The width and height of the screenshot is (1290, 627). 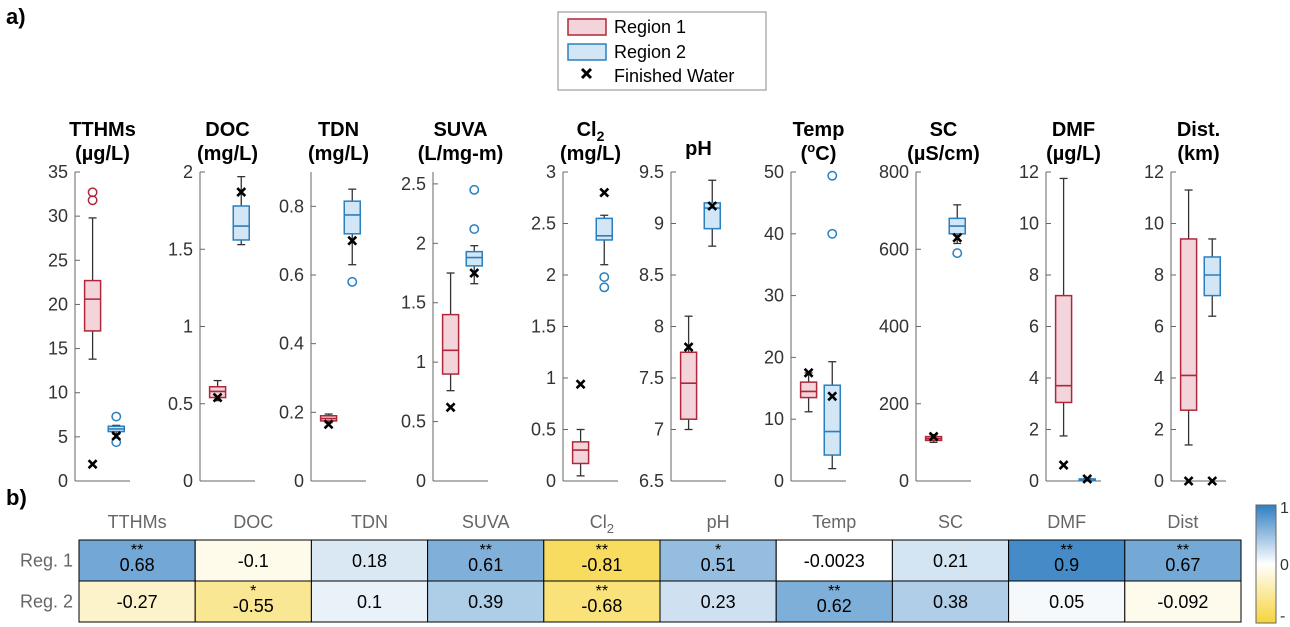 What do you see at coordinates (650, 52) in the screenshot?
I see `legend-label-region2: Region 2` at bounding box center [650, 52].